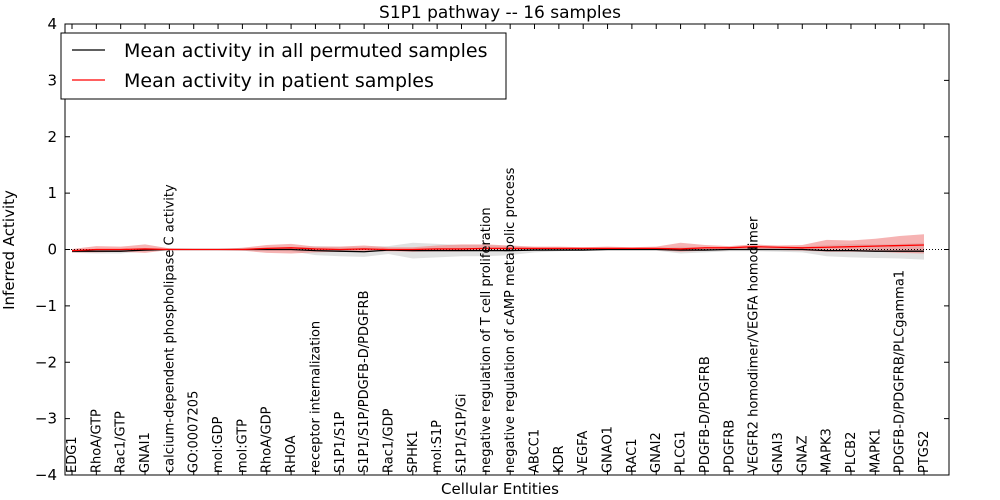  I want to click on y-tick-label: −1, so click(46, 306).